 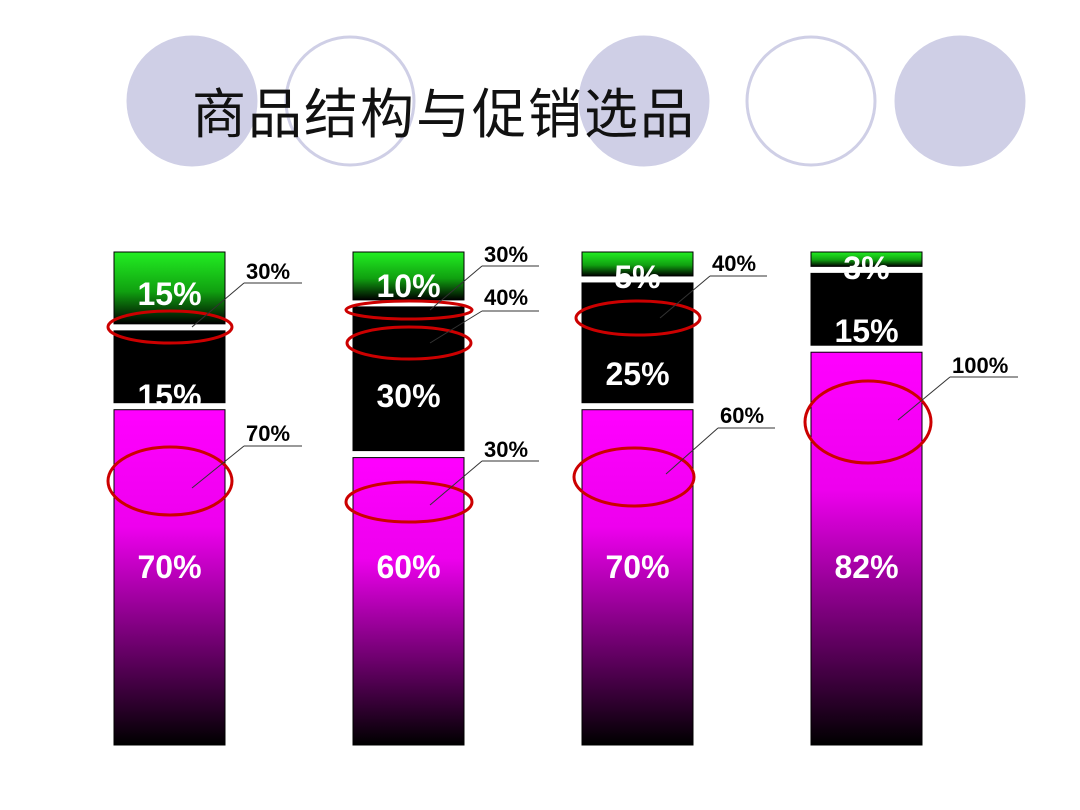 I want to click on segment-label: 5%, so click(x=637, y=277).